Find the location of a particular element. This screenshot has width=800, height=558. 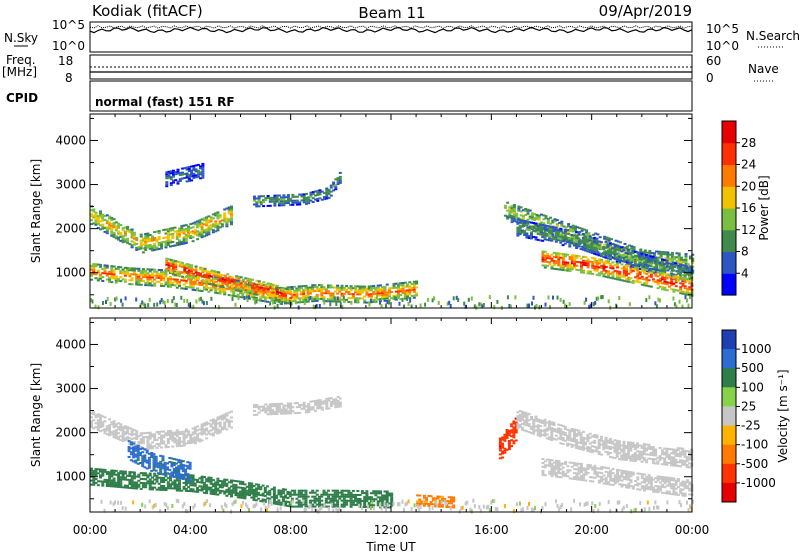

date-title: 09/Apr/2019 is located at coordinates (645, 11).